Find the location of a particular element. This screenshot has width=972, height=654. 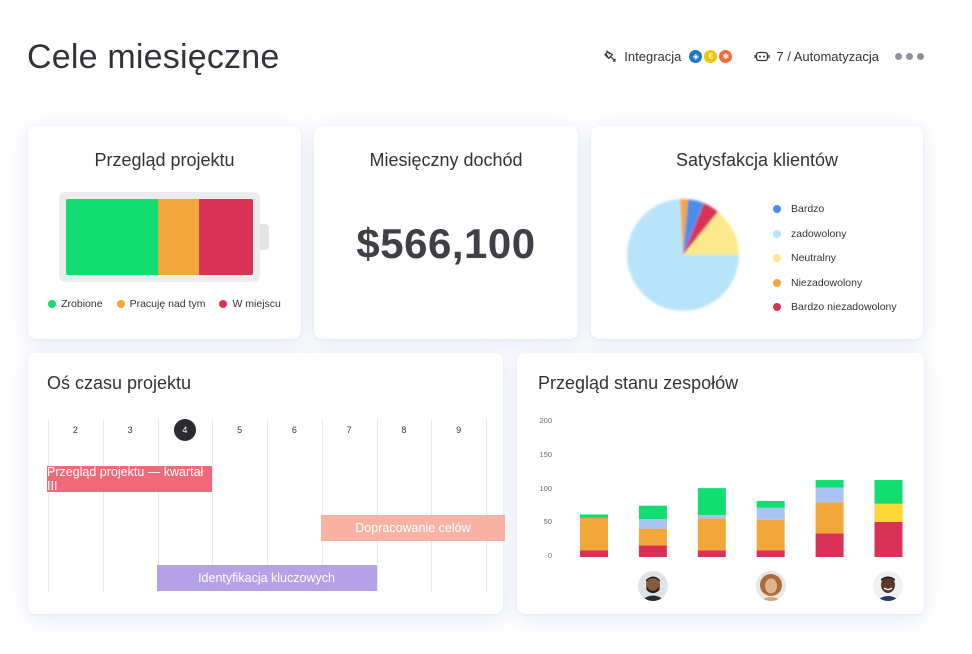

pie-slice-bardzo-niezadowolony is located at coordinates (700, 229).